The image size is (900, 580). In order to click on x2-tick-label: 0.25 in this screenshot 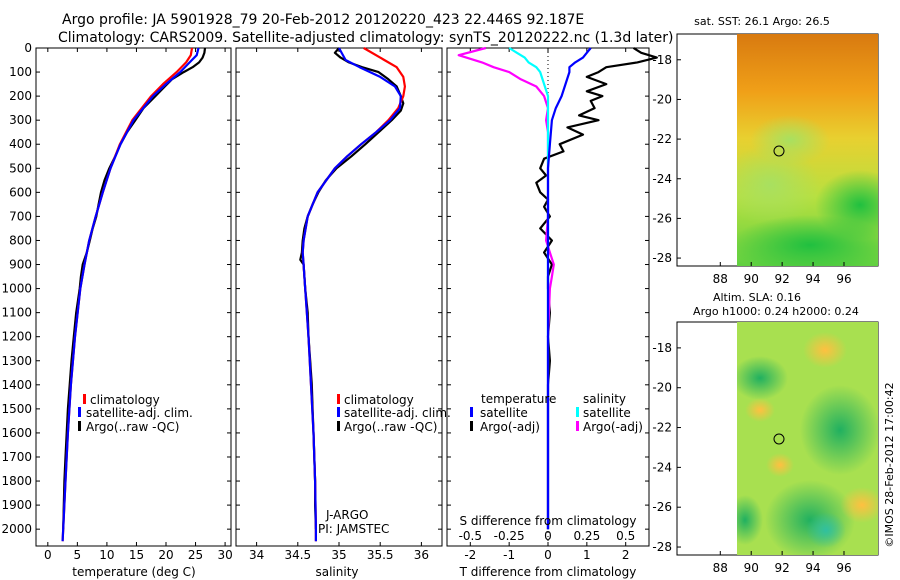, I will do `click(586, 536)`.